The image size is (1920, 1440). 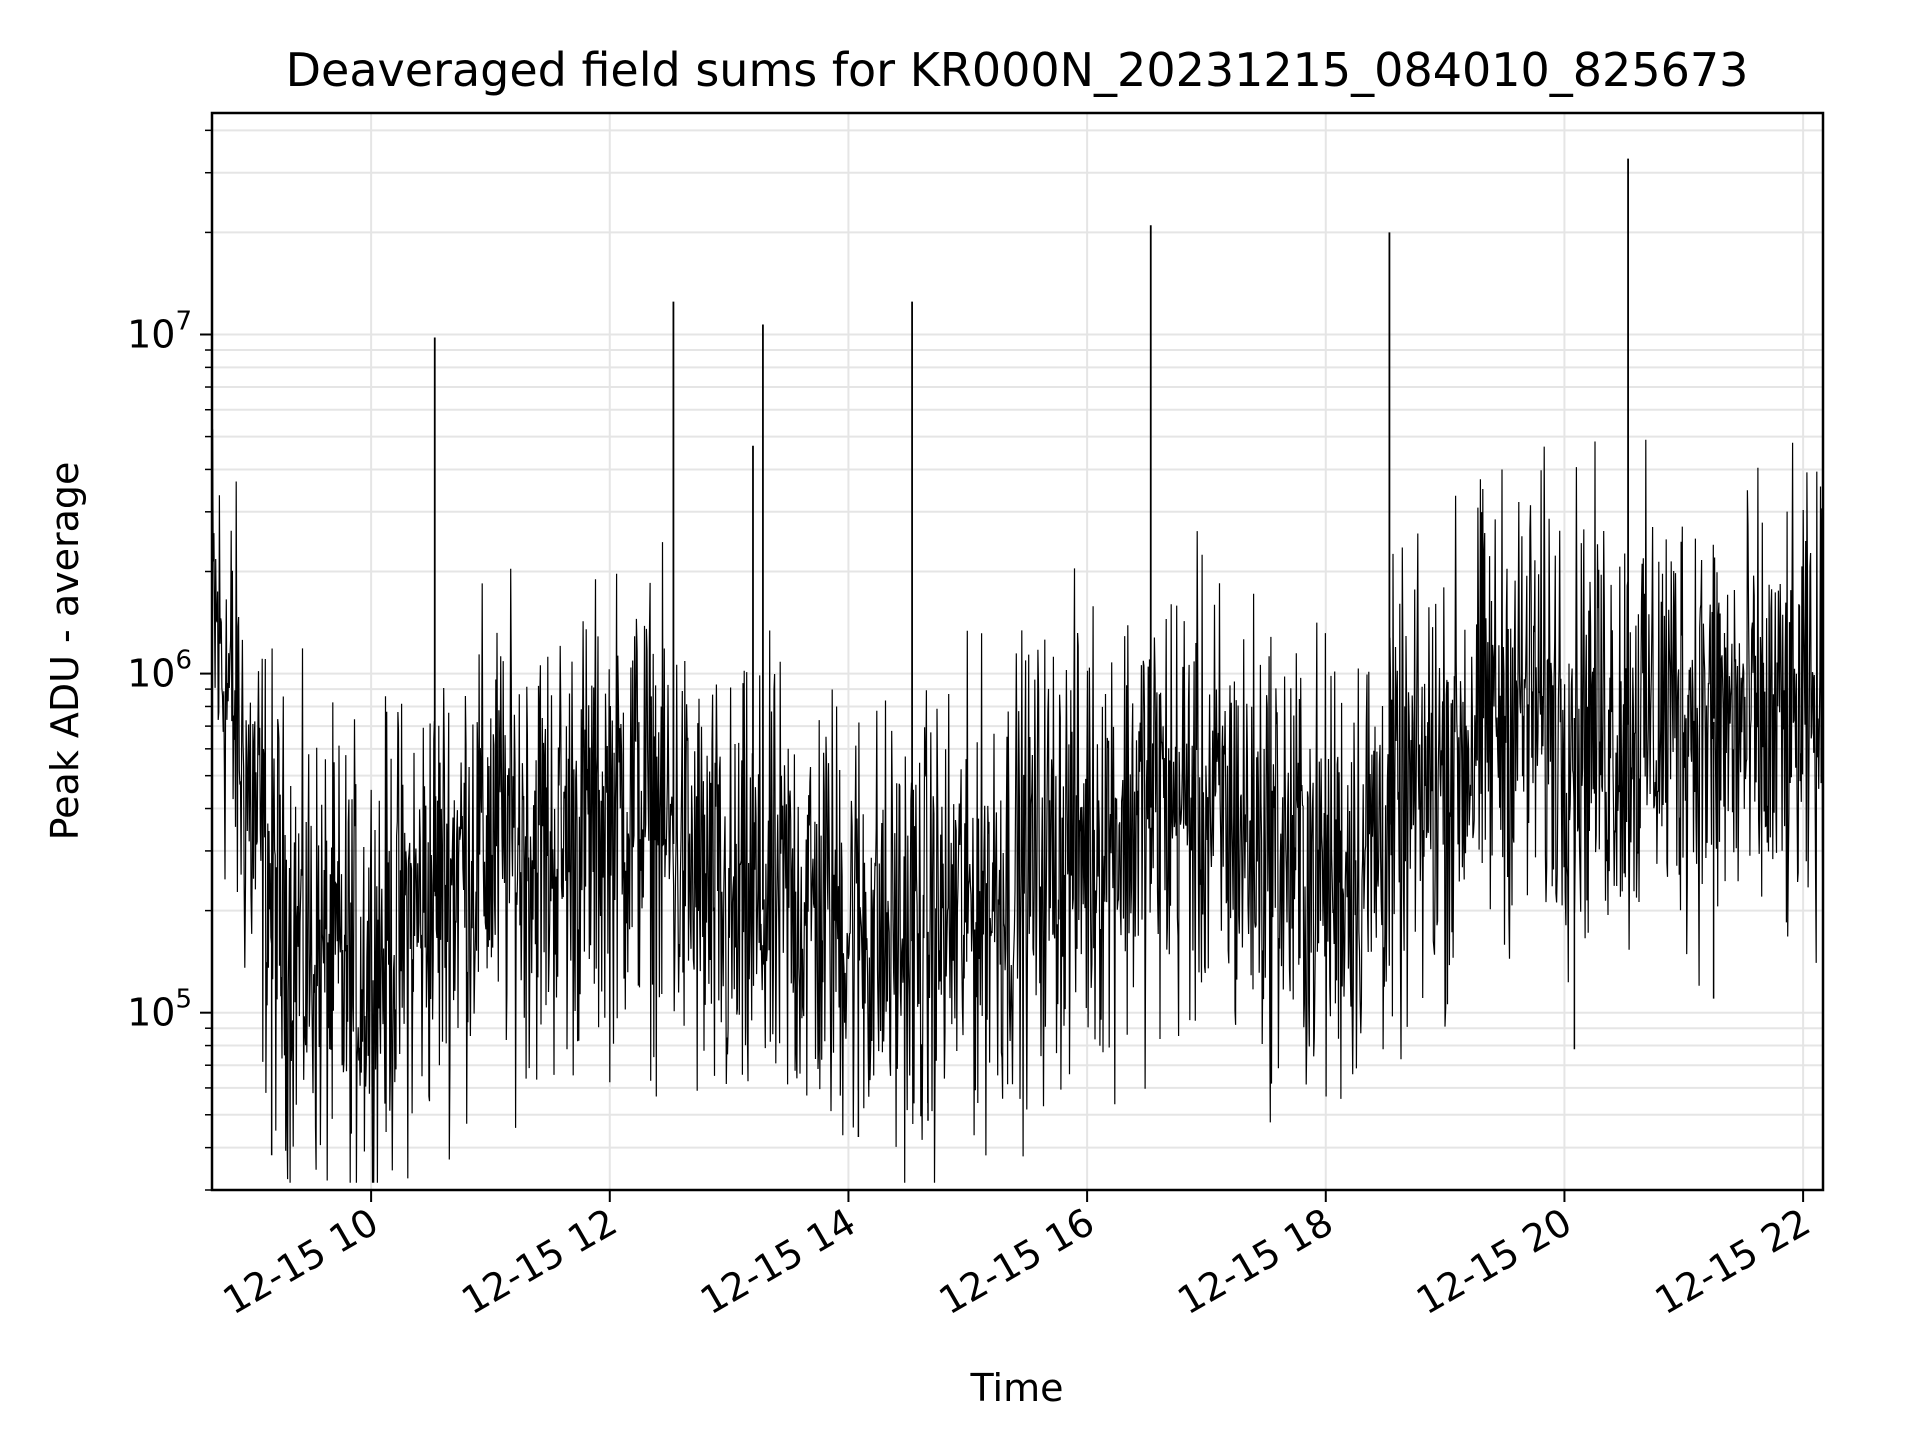 What do you see at coordinates (183, 1000) in the screenshot?
I see `y-tick-exponent: 5` at bounding box center [183, 1000].